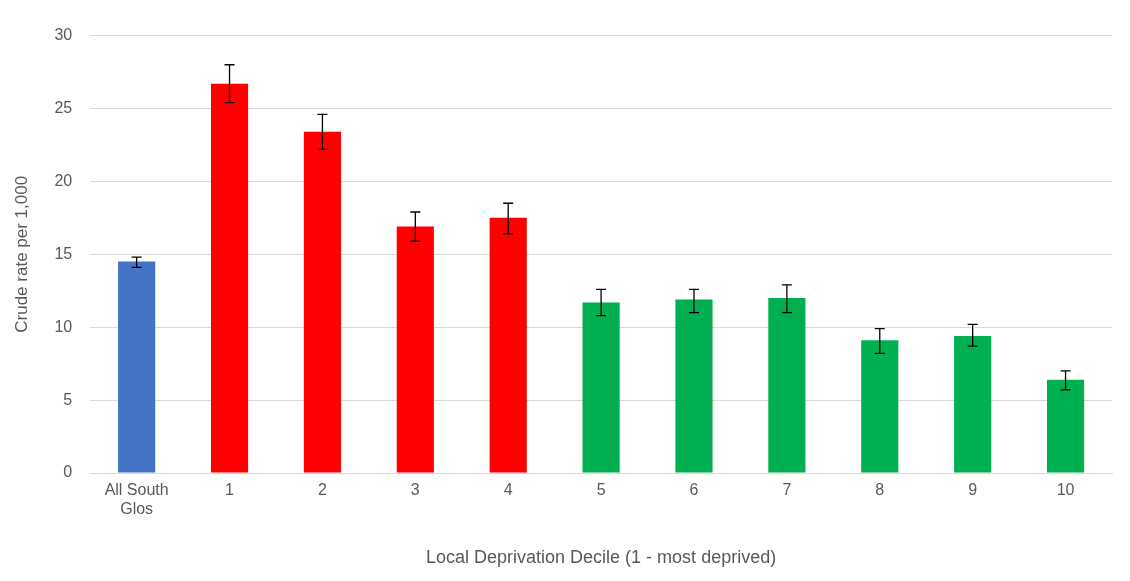 The width and height of the screenshot is (1130, 581). I want to click on x-tick-label: 10, so click(1065, 490).